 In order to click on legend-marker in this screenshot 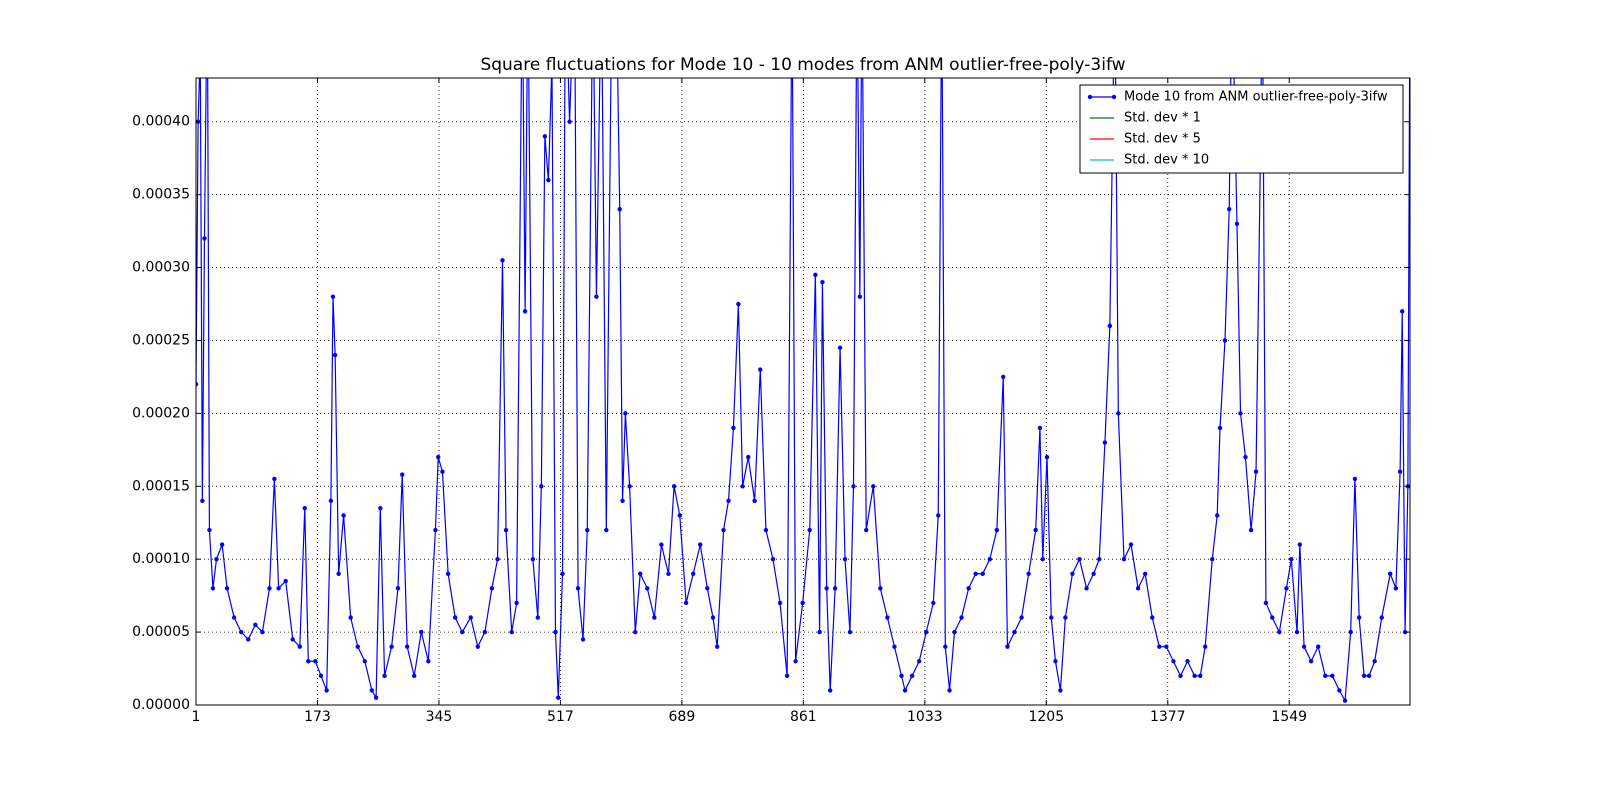, I will do `click(1114, 97)`.